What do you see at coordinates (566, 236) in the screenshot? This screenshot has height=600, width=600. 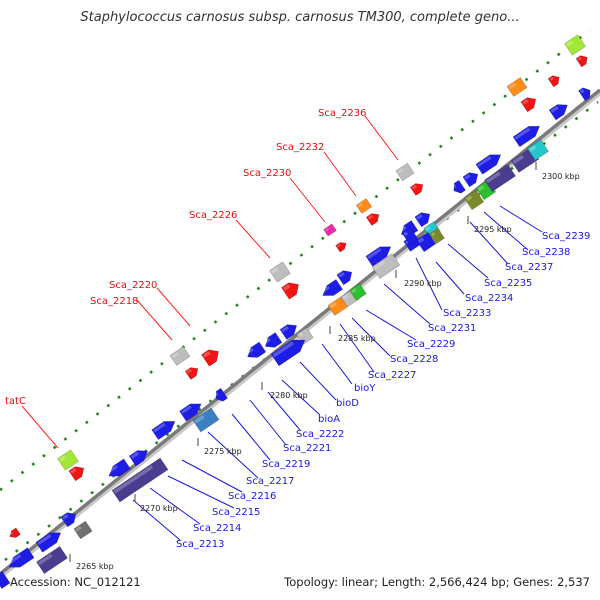 I see `label-sca-2239: Sca_2239` at bounding box center [566, 236].